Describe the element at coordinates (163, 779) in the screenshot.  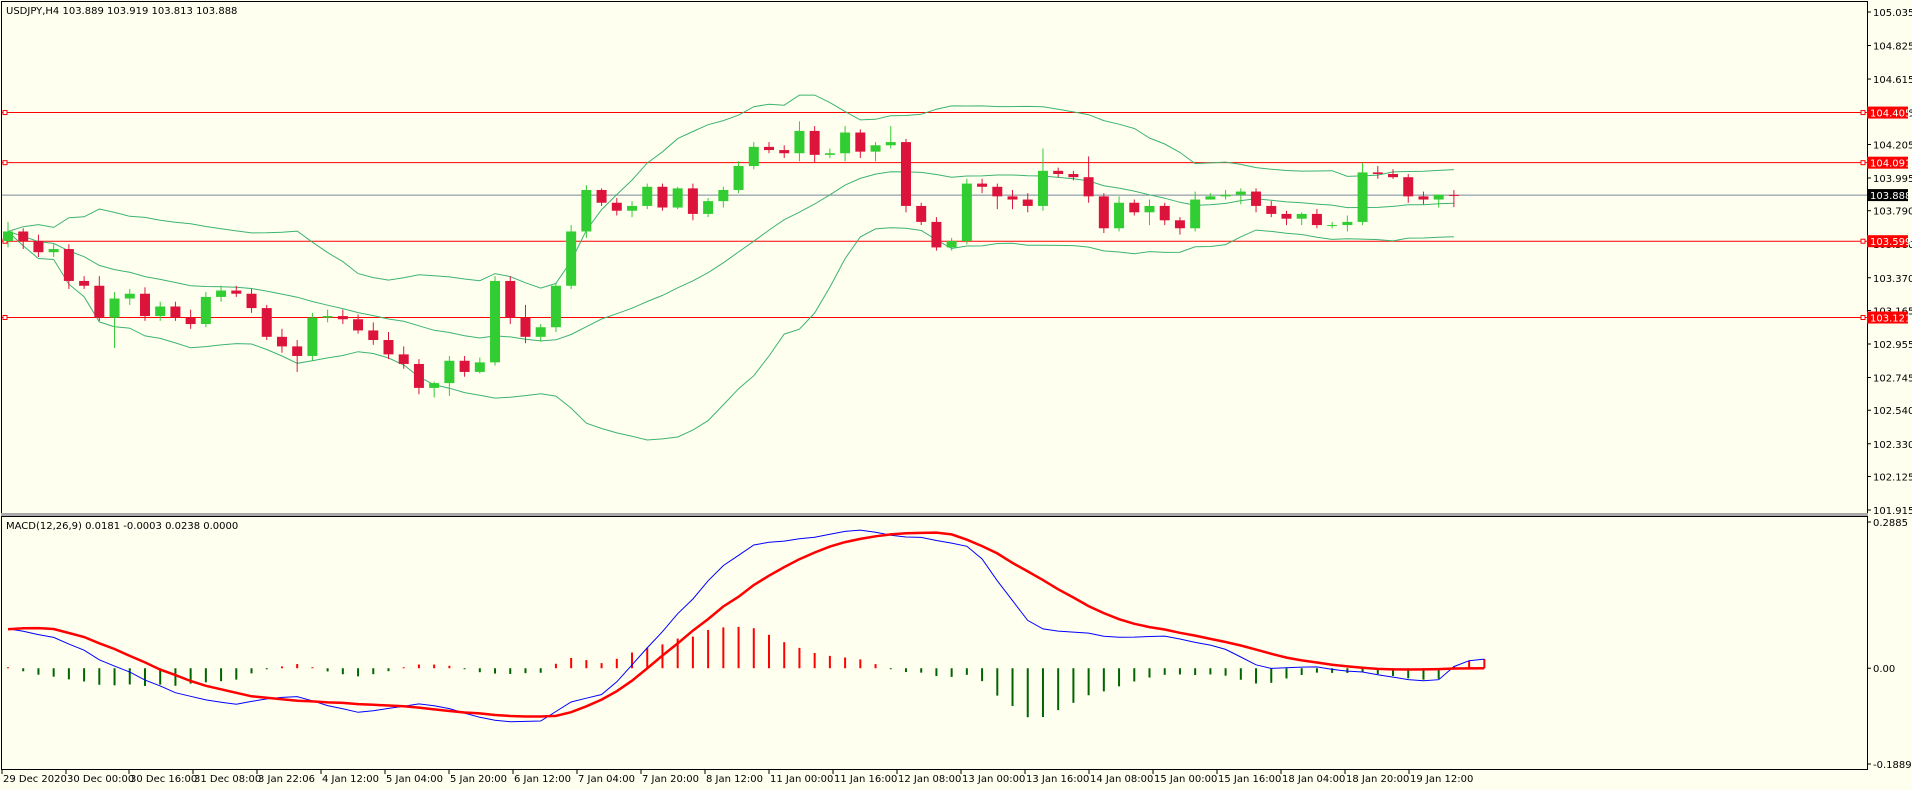
I see `time-tick-label: 30 Dec 16:00` at that location.